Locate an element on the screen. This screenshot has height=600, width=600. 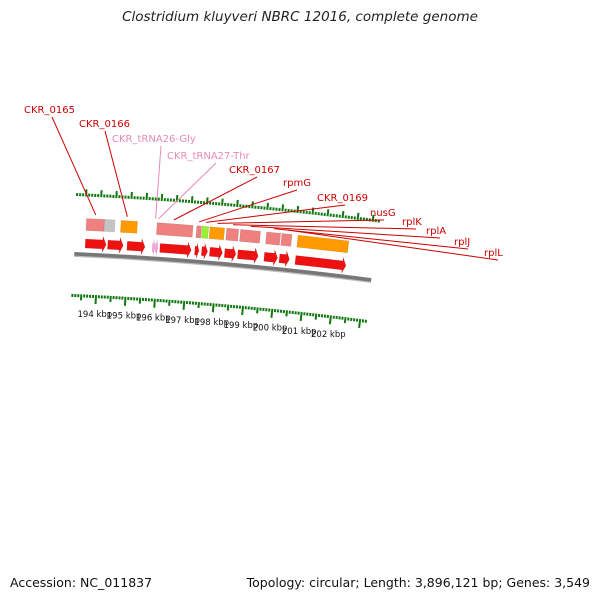
backbone-shadow is located at coordinates (222, 269).